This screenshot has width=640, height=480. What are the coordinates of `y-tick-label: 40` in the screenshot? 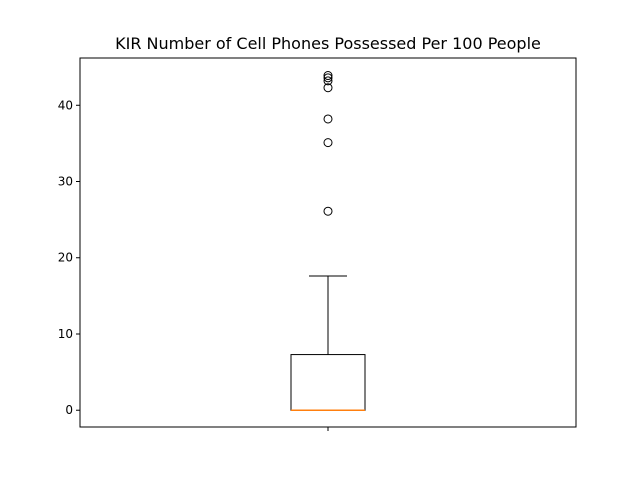 It's located at (65, 105).